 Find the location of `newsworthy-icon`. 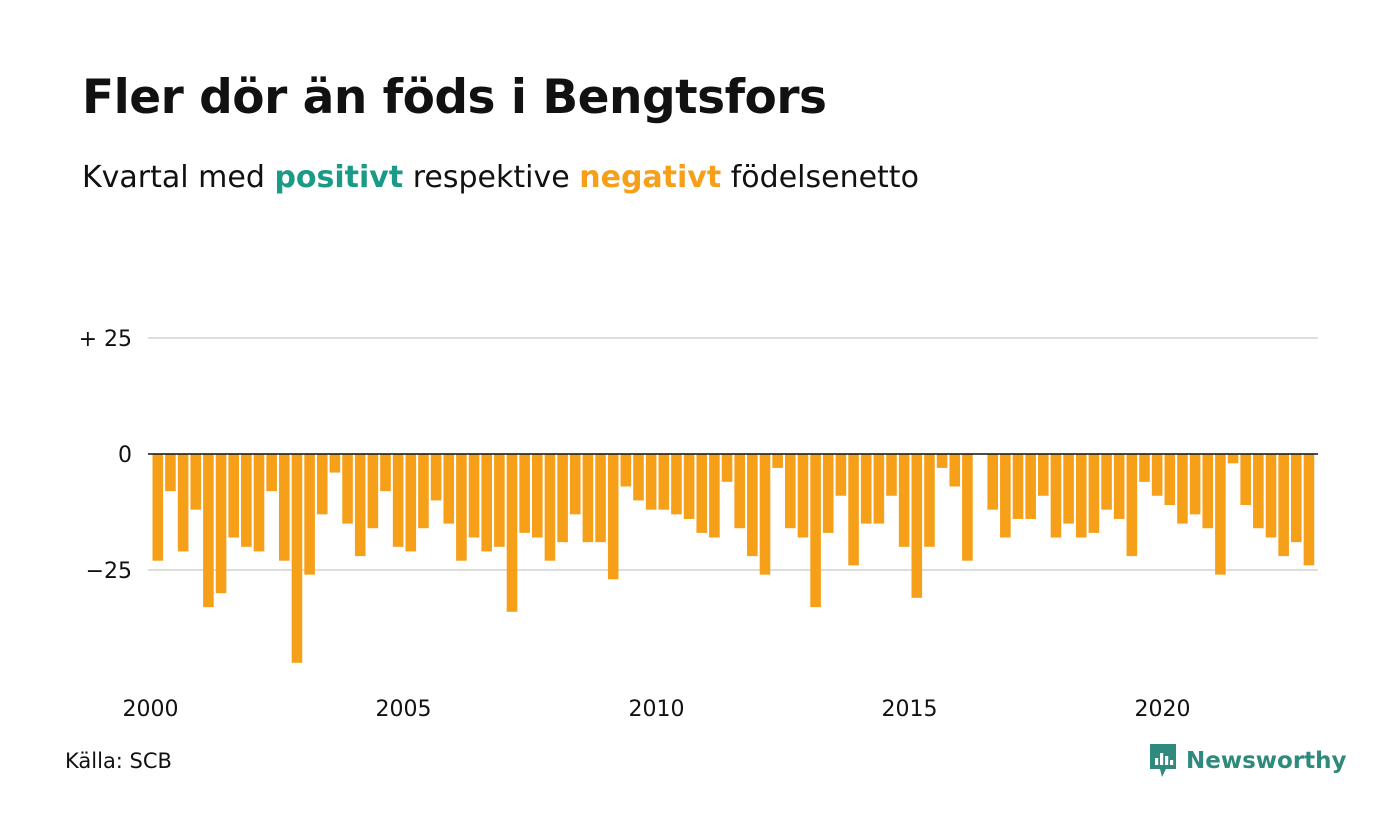

newsworthy-icon is located at coordinates (1163, 760).